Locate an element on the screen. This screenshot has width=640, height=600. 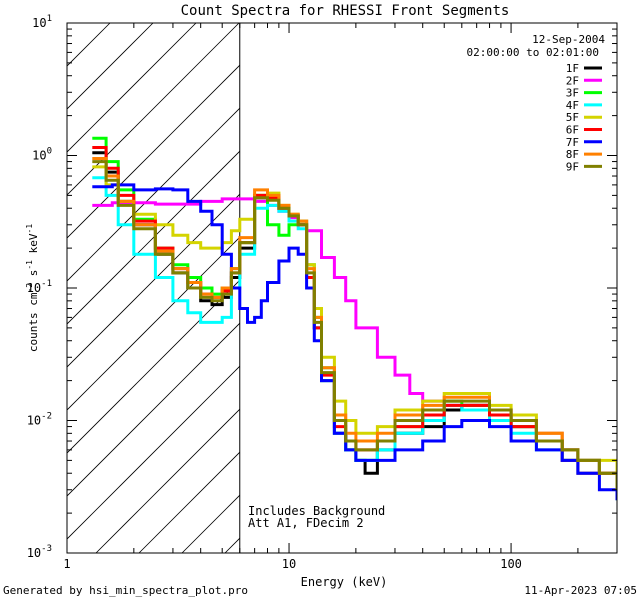
generated-by-label: Generated by hsi_min_spectra_plot.pro is located at coordinates (125, 590).